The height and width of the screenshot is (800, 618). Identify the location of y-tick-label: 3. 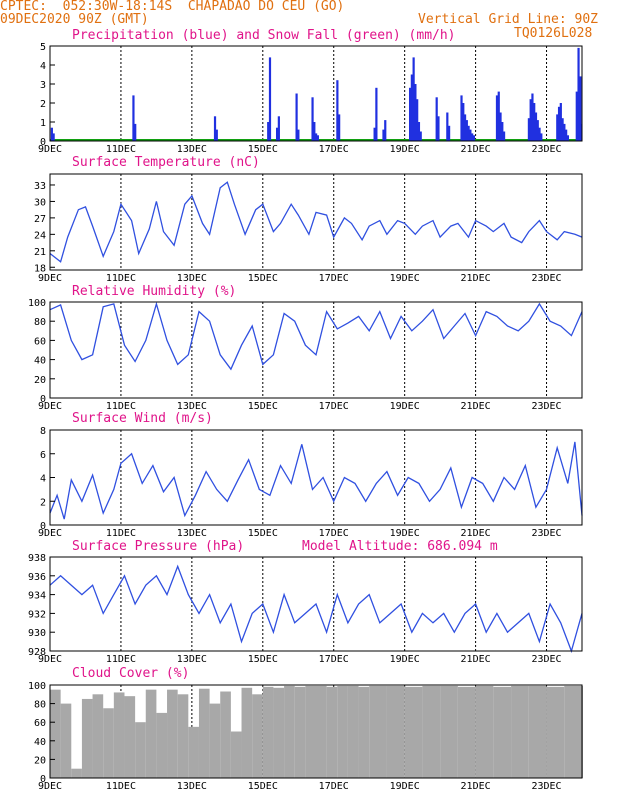
(43, 85).